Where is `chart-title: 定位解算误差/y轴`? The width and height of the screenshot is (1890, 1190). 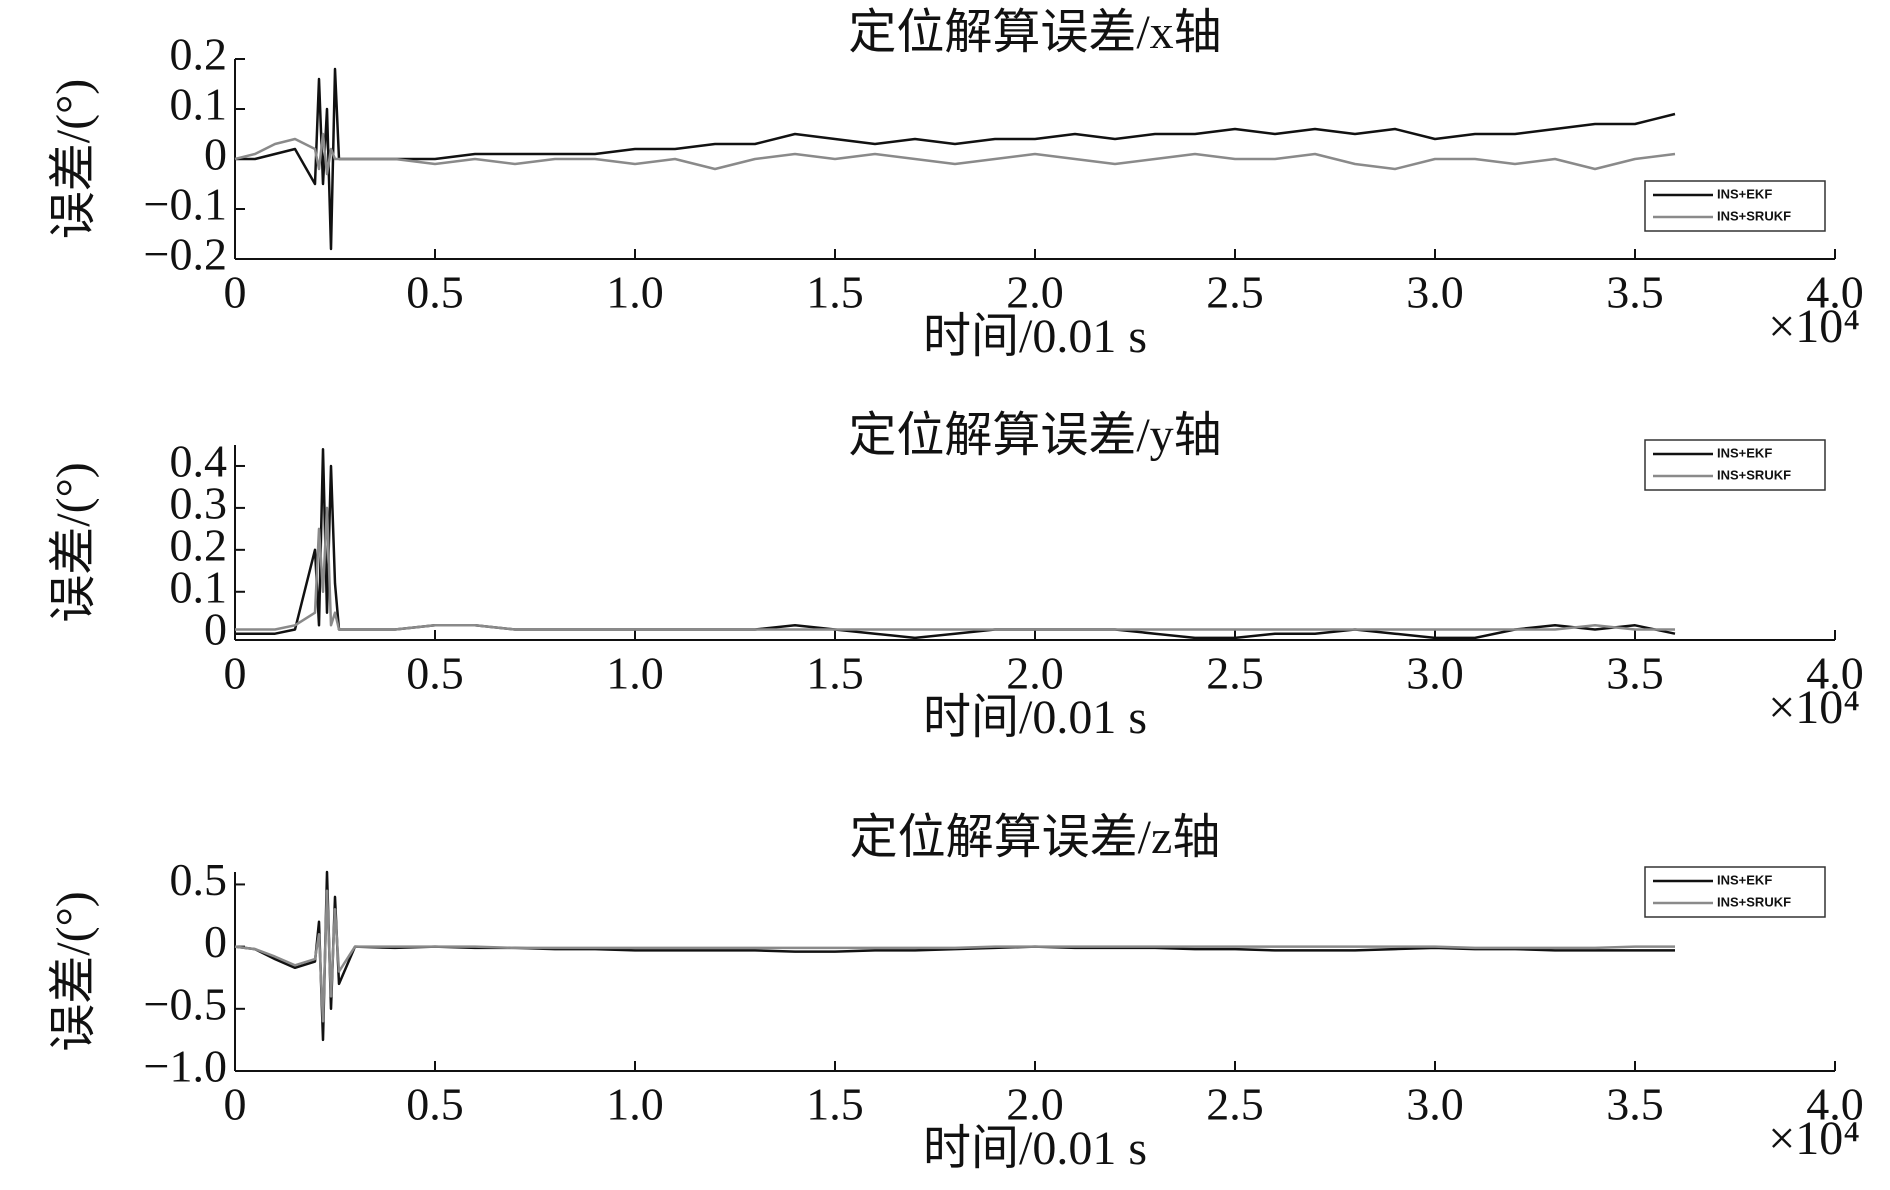
chart-title: 定位解算误差/y轴 is located at coordinates (1034, 435).